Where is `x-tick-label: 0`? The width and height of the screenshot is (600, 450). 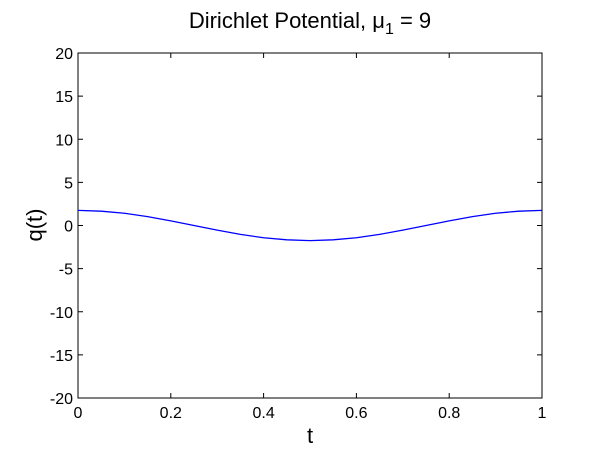 x-tick-label: 0 is located at coordinates (78, 413).